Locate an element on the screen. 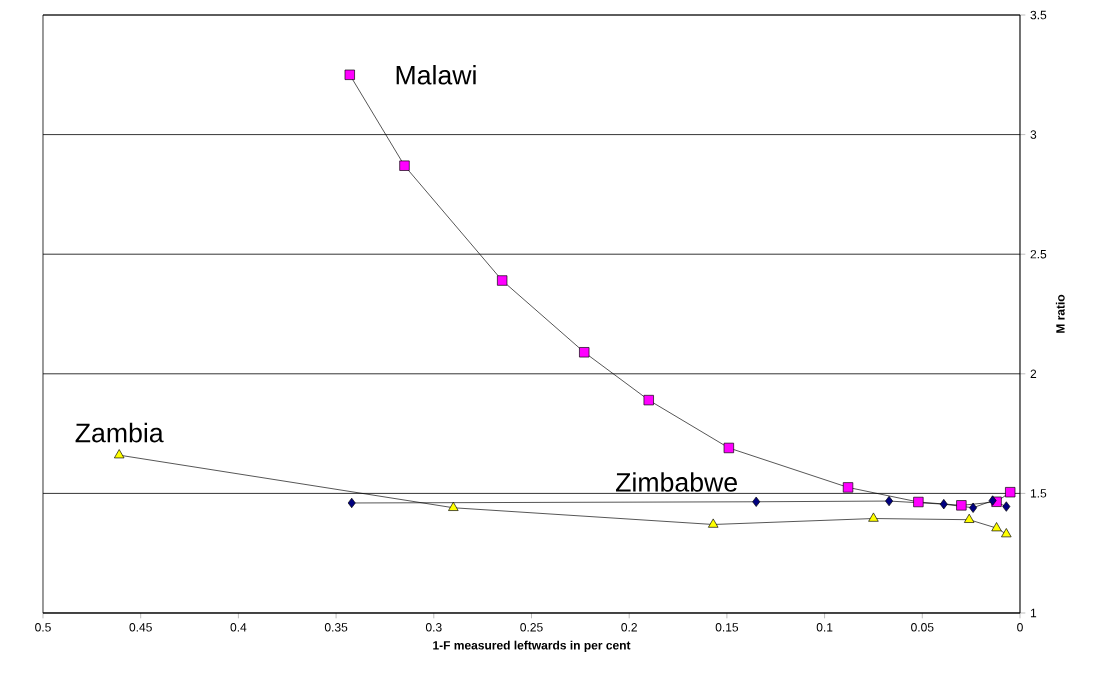 Image resolution: width=1114 pixels, height=683 pixels. x-tick-label: 0.05 is located at coordinates (922, 627).